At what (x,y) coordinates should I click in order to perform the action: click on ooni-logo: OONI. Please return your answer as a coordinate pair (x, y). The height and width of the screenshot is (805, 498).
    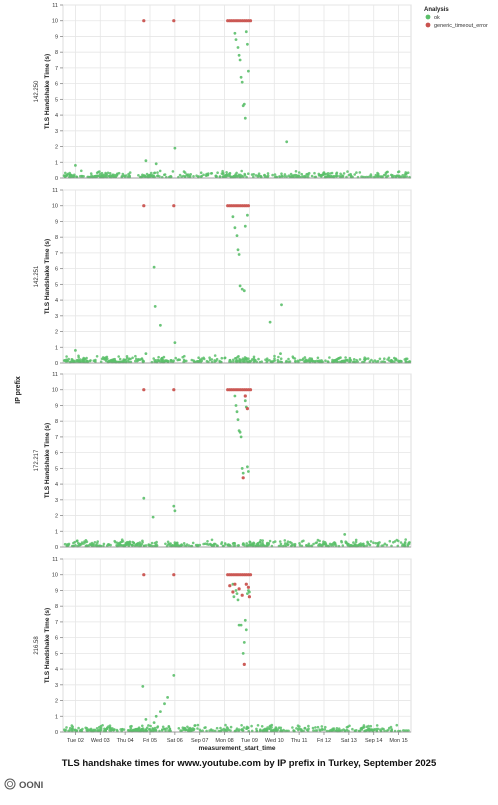
    Looking at the image, I should click on (23, 784).